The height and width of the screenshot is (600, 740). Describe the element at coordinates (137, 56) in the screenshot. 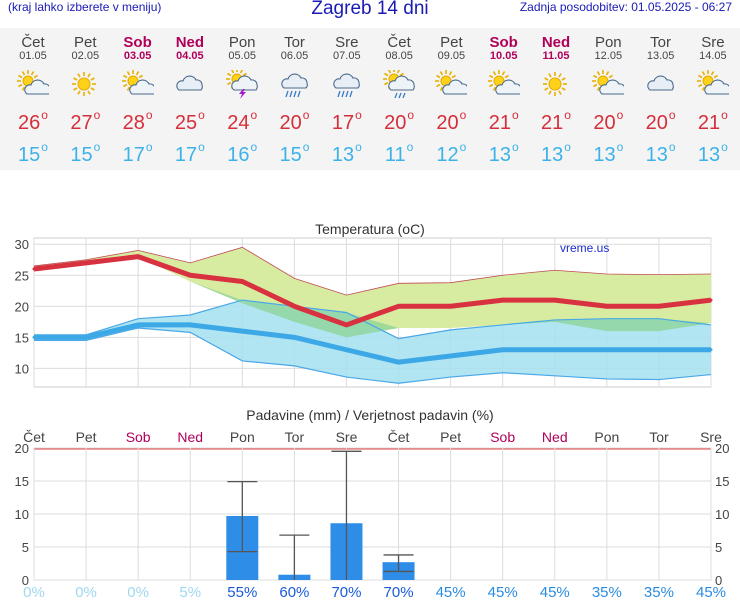

I see `day-date: 03.05` at that location.